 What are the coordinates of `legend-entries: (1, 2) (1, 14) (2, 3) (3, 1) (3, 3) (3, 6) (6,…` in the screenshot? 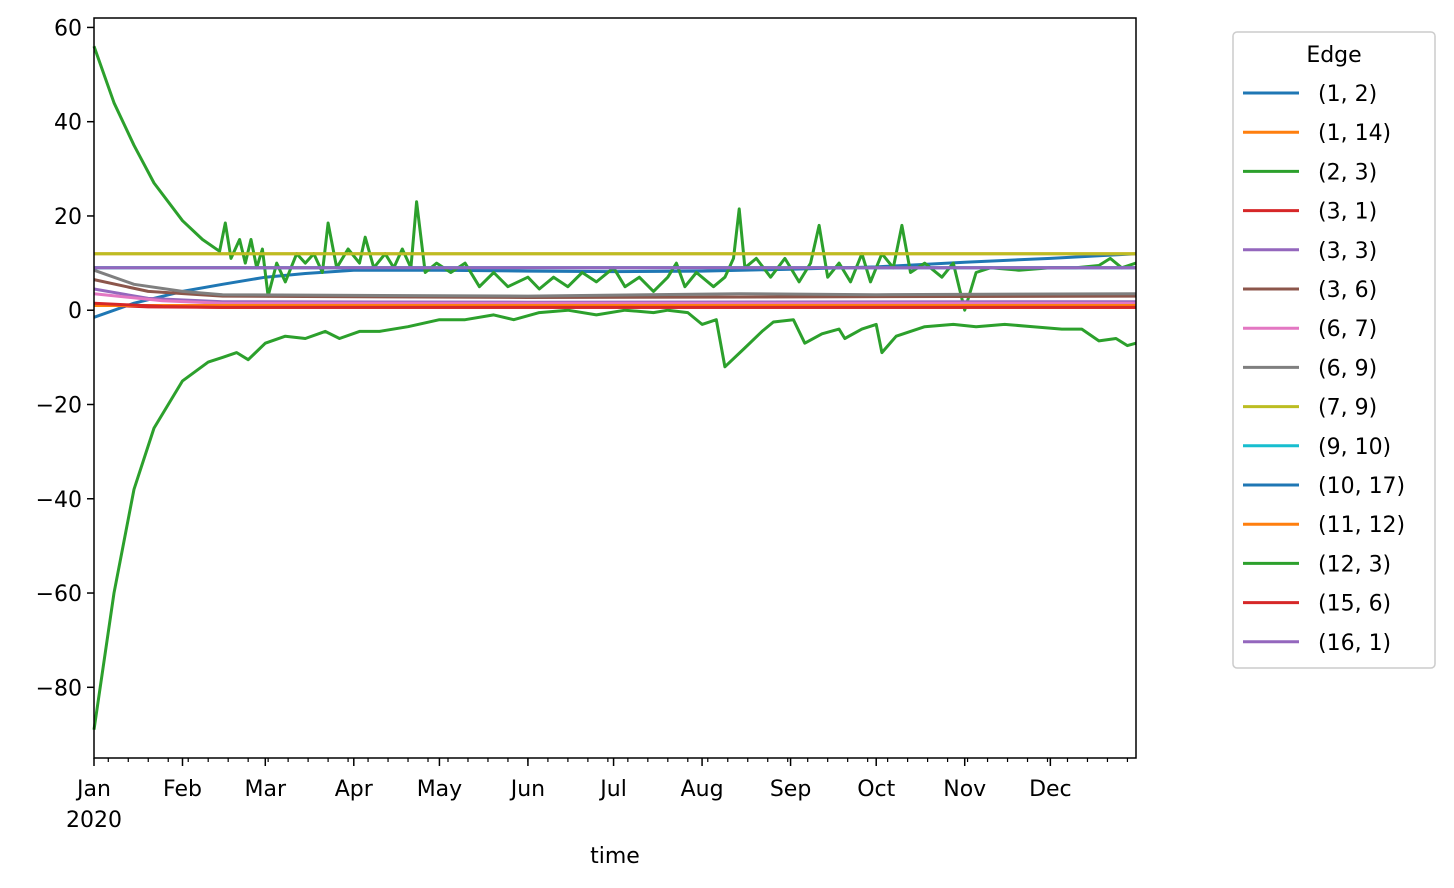 It's located at (1324, 369).